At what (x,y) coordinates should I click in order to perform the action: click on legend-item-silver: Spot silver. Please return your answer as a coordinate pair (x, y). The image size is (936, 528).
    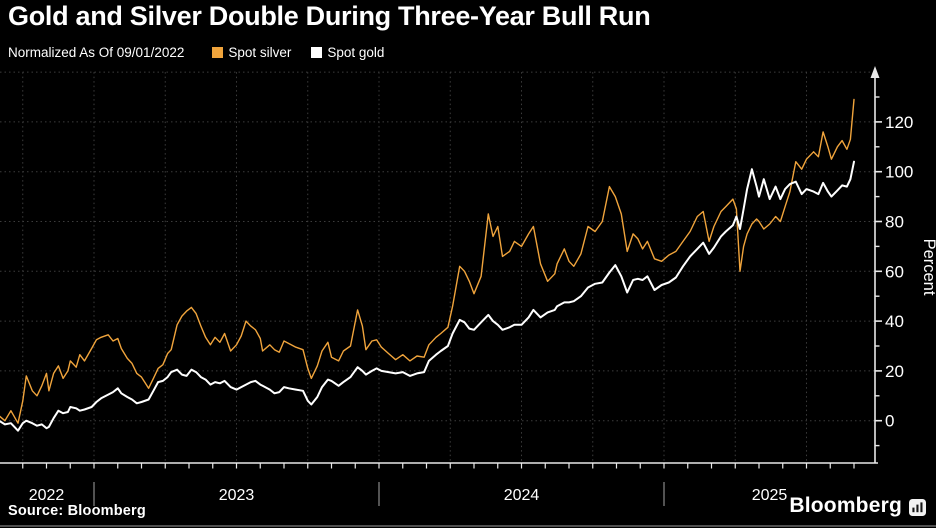
    Looking at the image, I should click on (251, 52).